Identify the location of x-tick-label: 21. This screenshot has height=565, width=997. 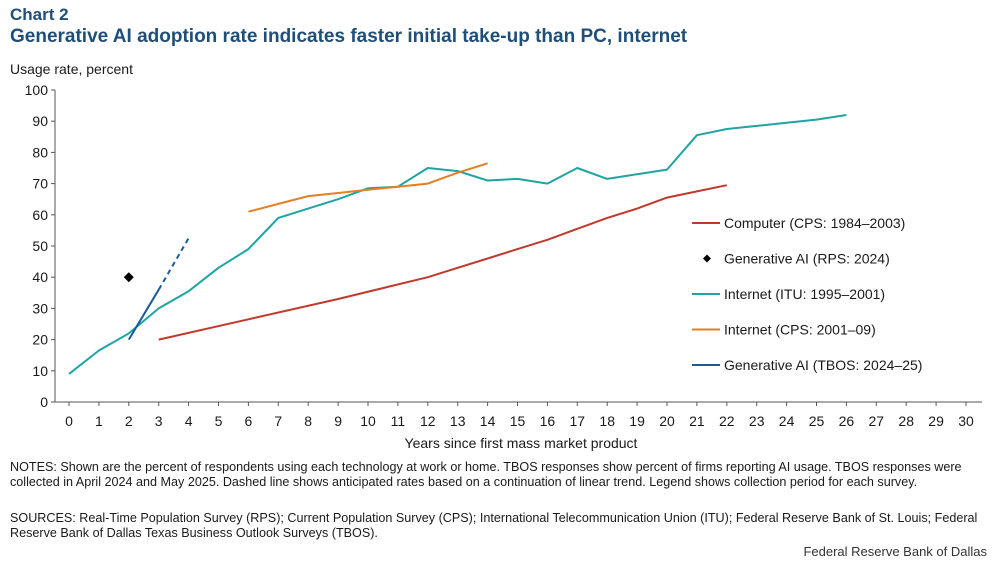
(697, 421).